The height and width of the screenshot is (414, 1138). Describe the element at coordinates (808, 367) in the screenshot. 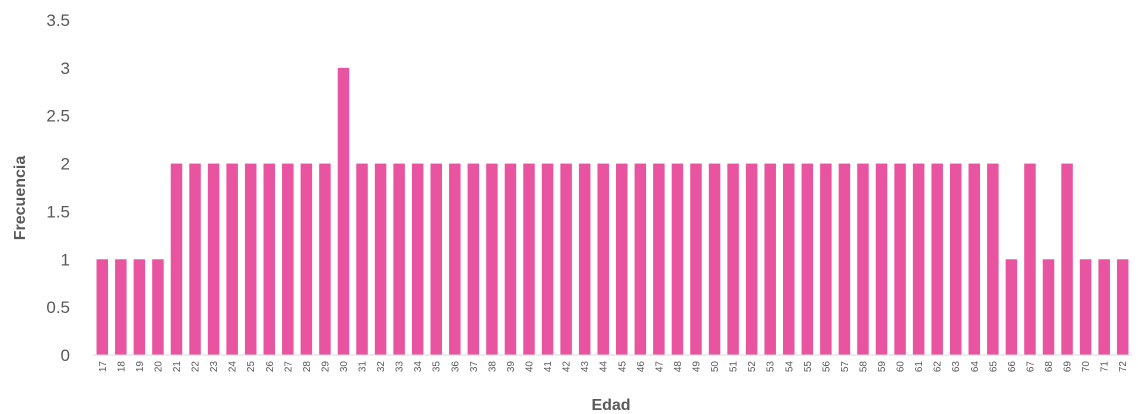

I see `x-tick-label: 55` at that location.